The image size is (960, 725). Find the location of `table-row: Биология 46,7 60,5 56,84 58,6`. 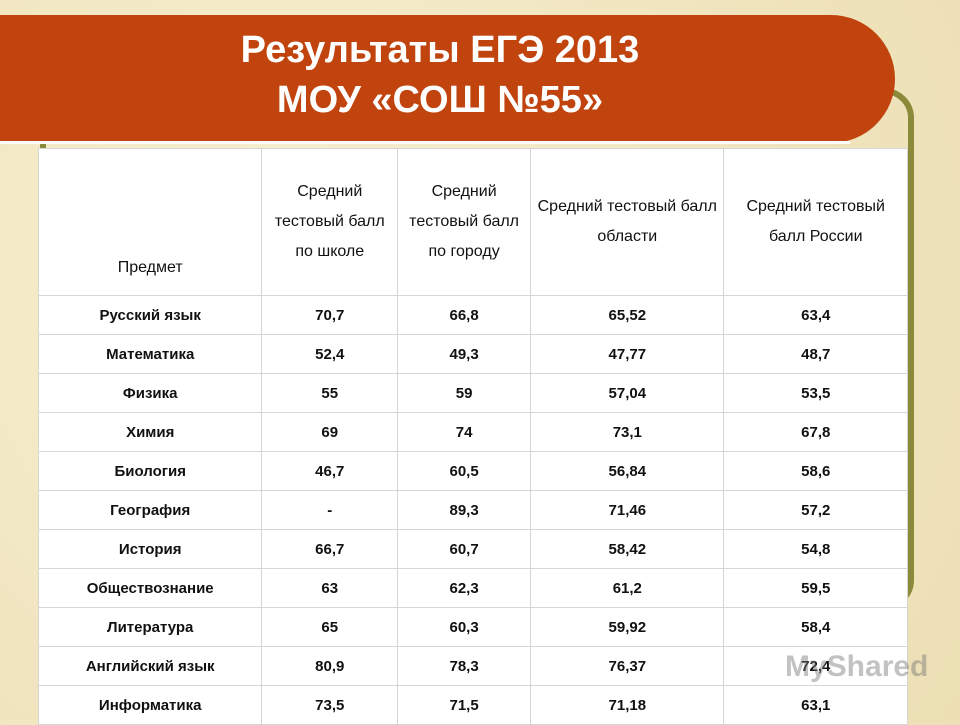

table-row: Биология 46,7 60,5 56,84 58,6 is located at coordinates (472, 471).